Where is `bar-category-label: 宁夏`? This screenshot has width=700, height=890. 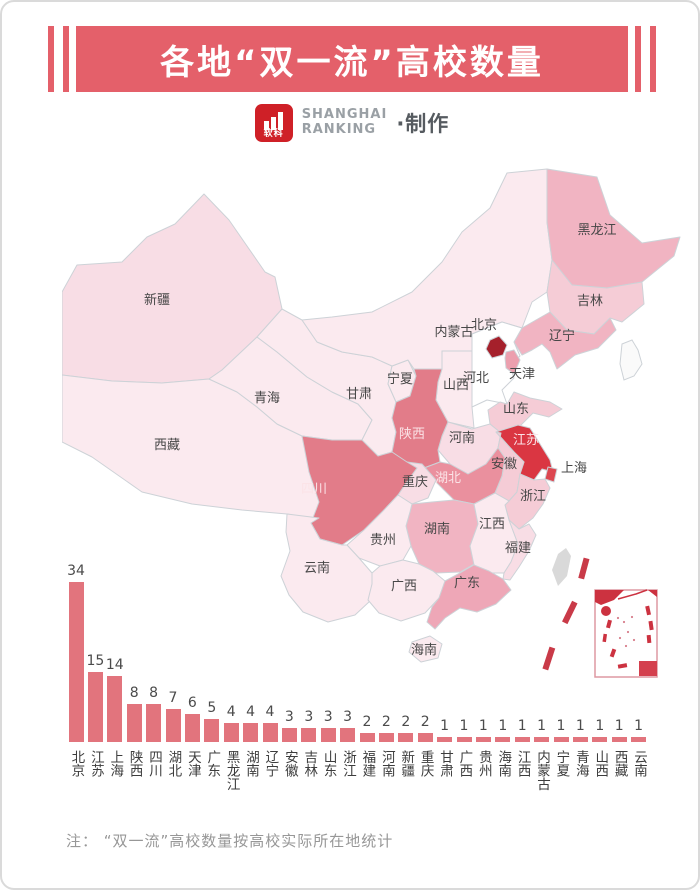 bar-category-label: 宁夏 is located at coordinates (561, 763).